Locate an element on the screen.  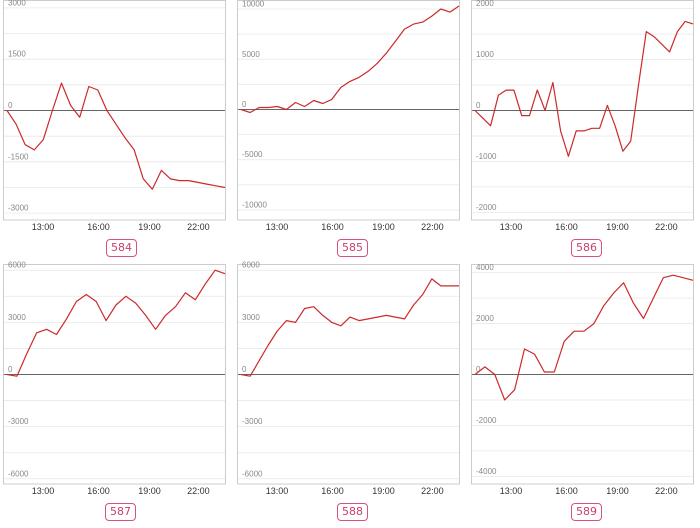
y-tick-label: -1500 is located at coordinates (18, 156).